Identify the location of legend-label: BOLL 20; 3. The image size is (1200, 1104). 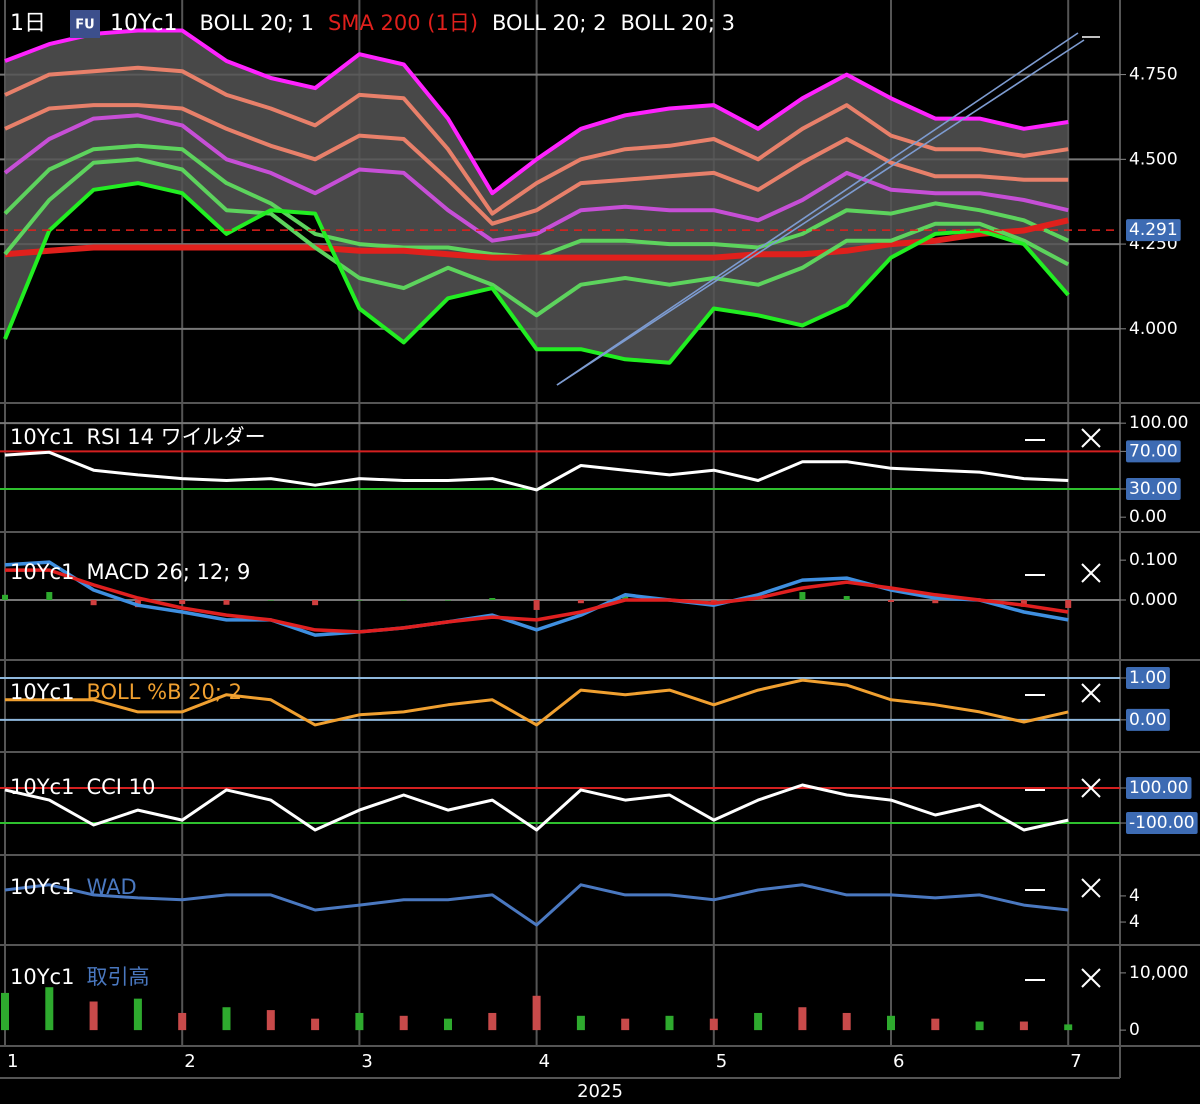
(678, 23).